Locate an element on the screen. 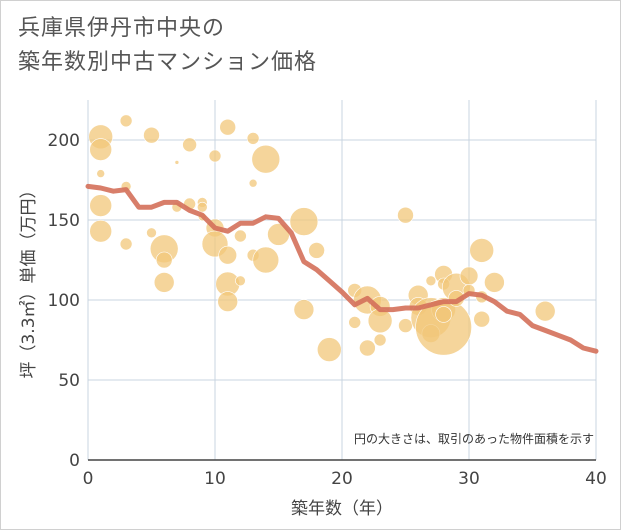  y-tick-label: 0 is located at coordinates (74, 461).